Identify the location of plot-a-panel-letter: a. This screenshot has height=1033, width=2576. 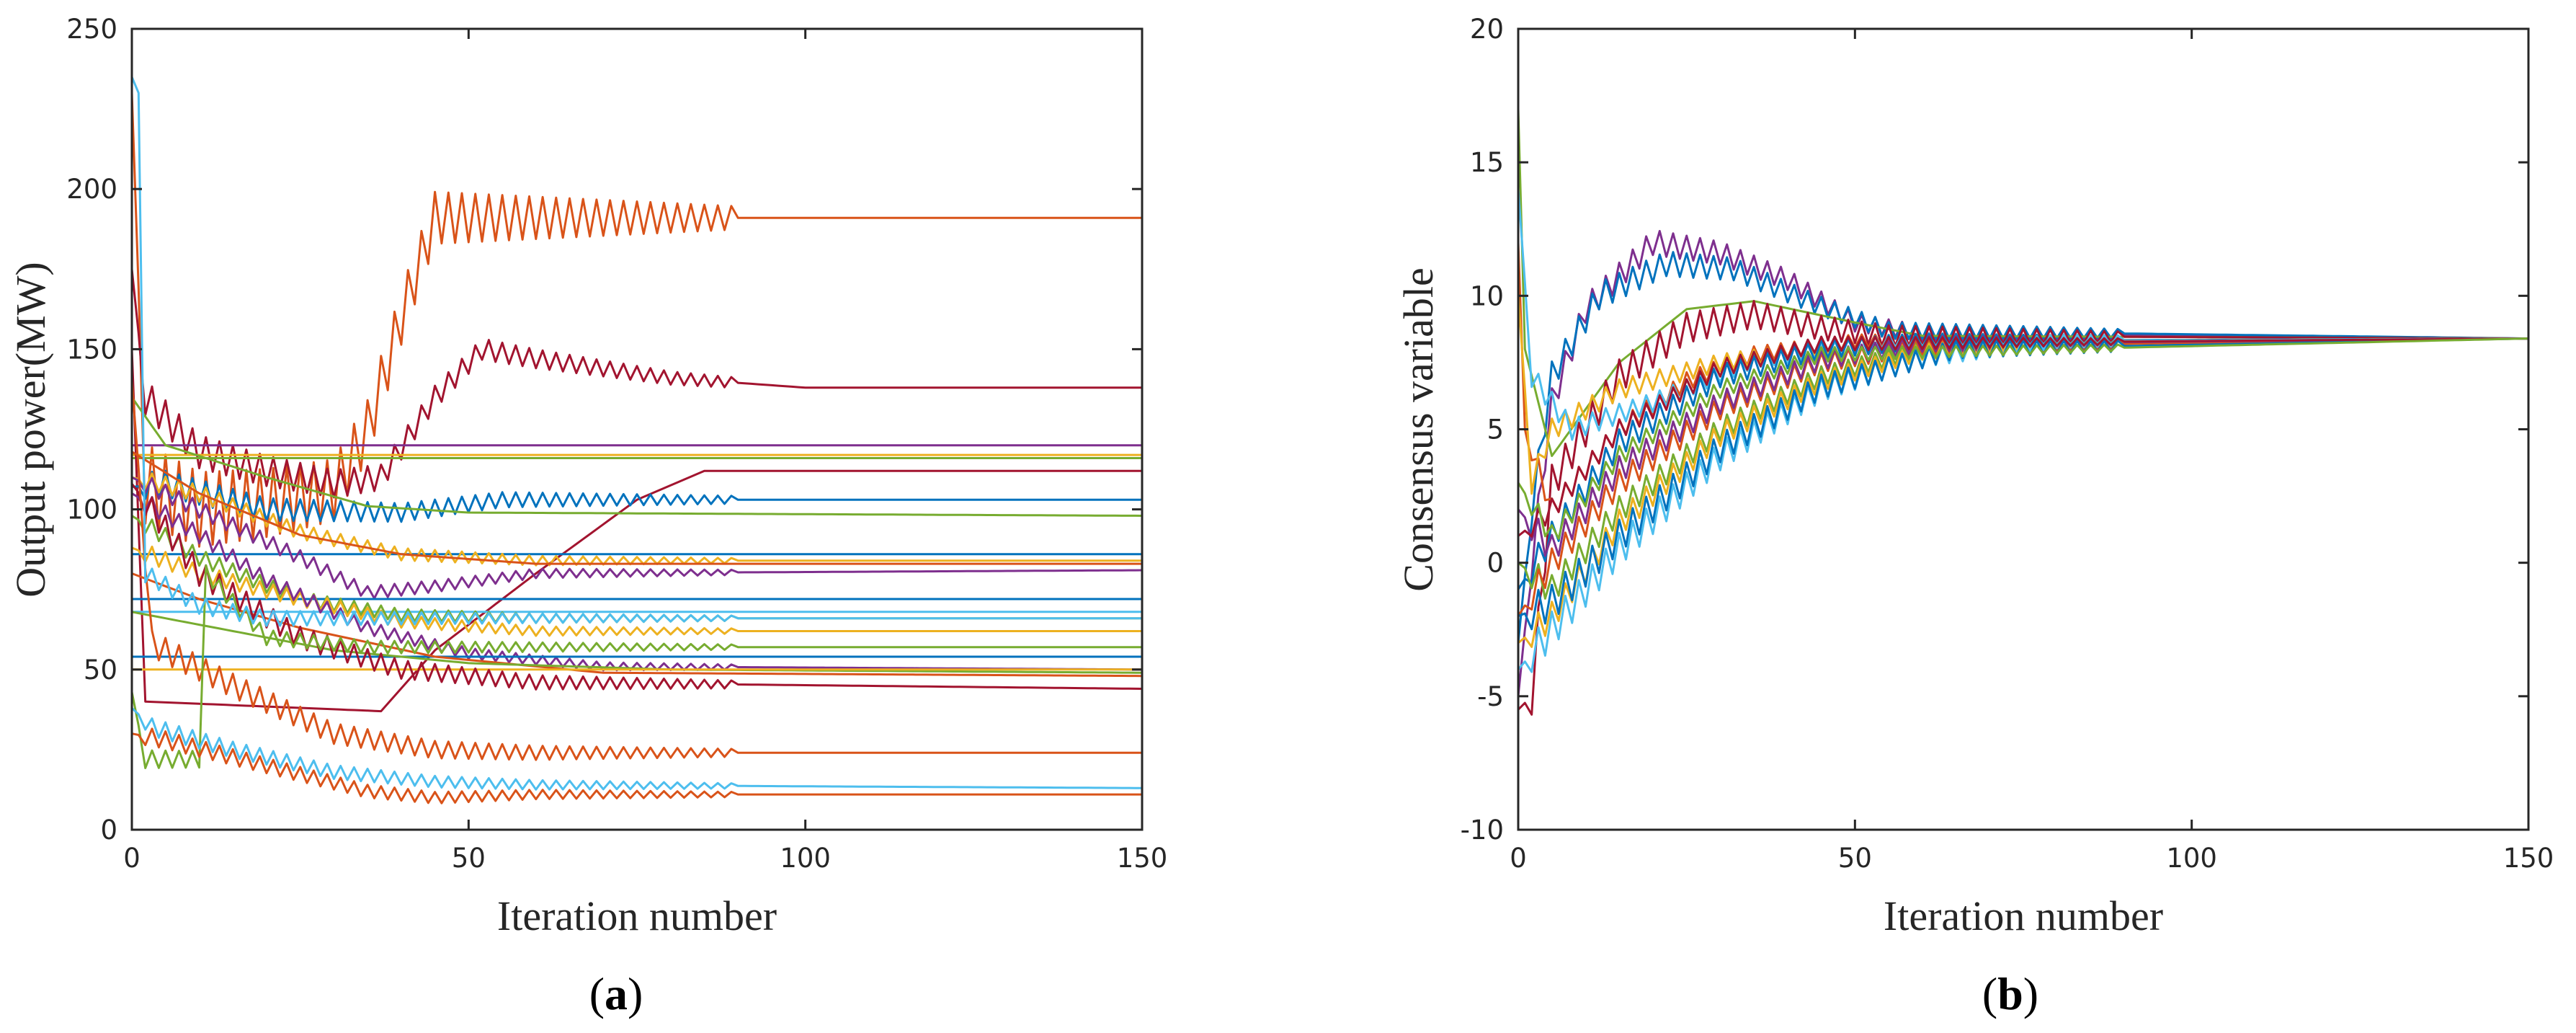
(616, 993).